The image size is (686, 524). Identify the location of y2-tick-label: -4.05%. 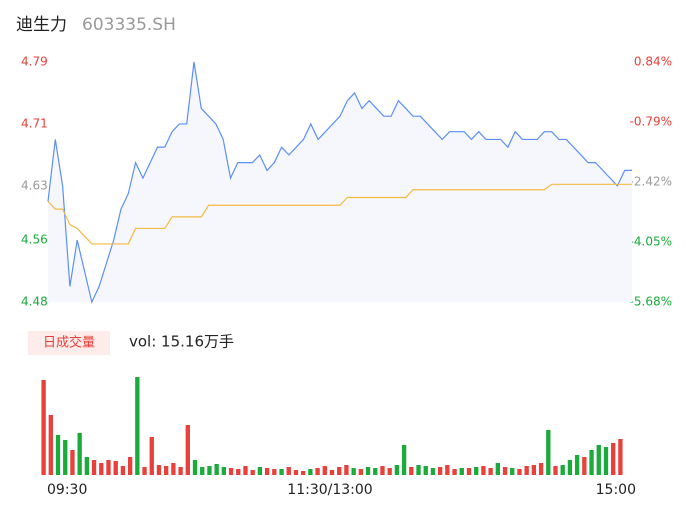
(651, 242).